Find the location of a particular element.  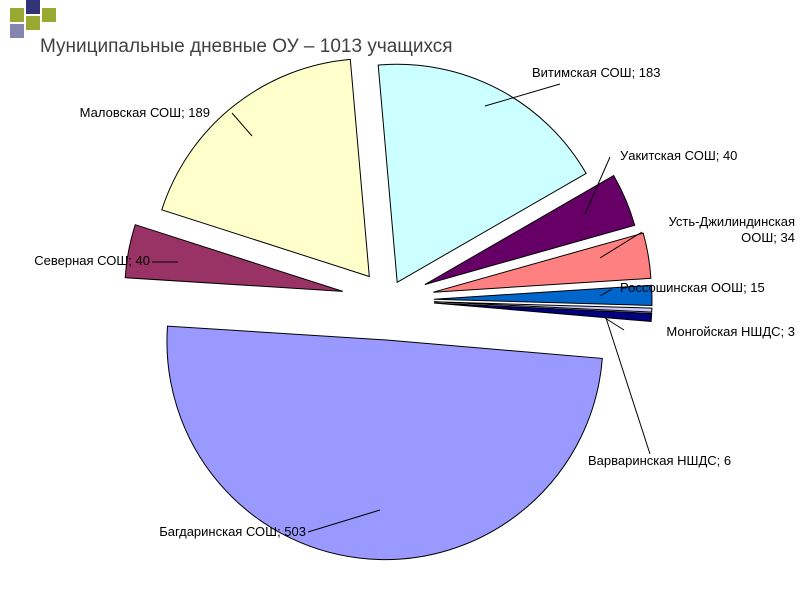

slice-label: Монгойская НШДС; 3 is located at coordinates (730, 331).